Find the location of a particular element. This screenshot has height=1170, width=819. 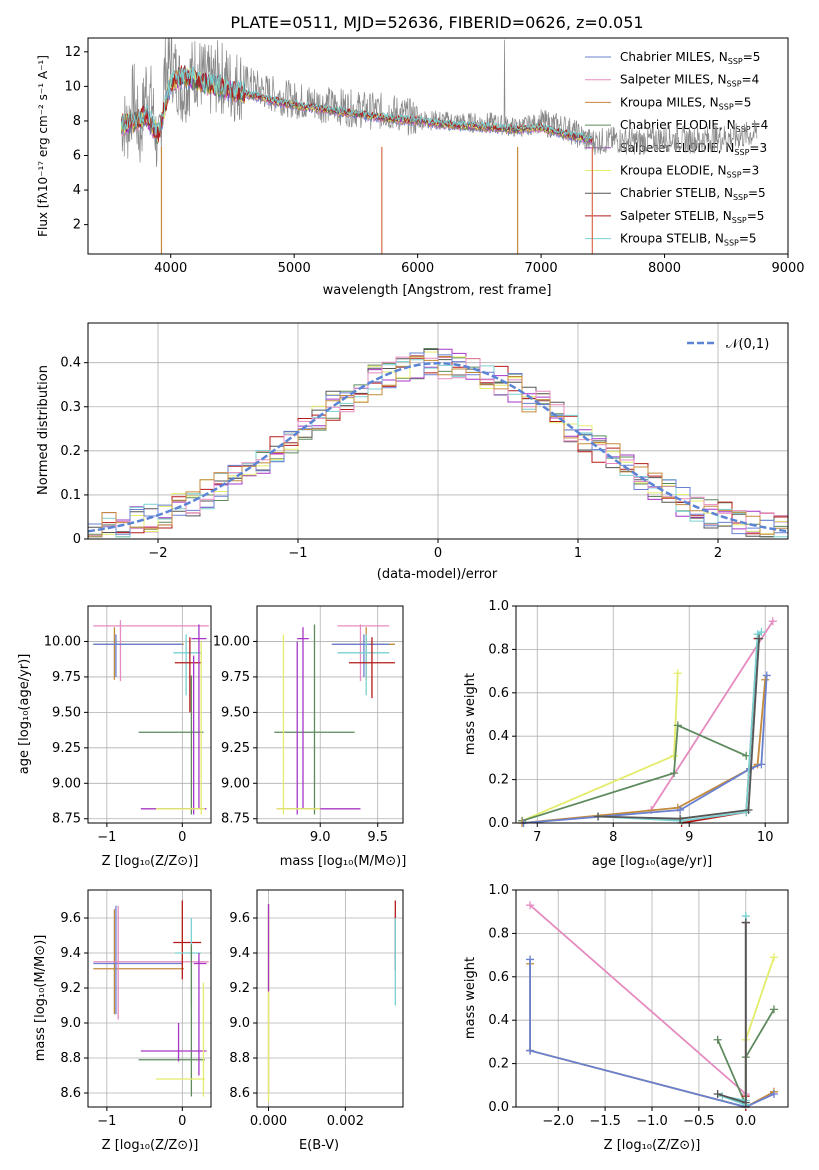

weight_vs_age-ytick-label: 0.0 is located at coordinates (498, 823).